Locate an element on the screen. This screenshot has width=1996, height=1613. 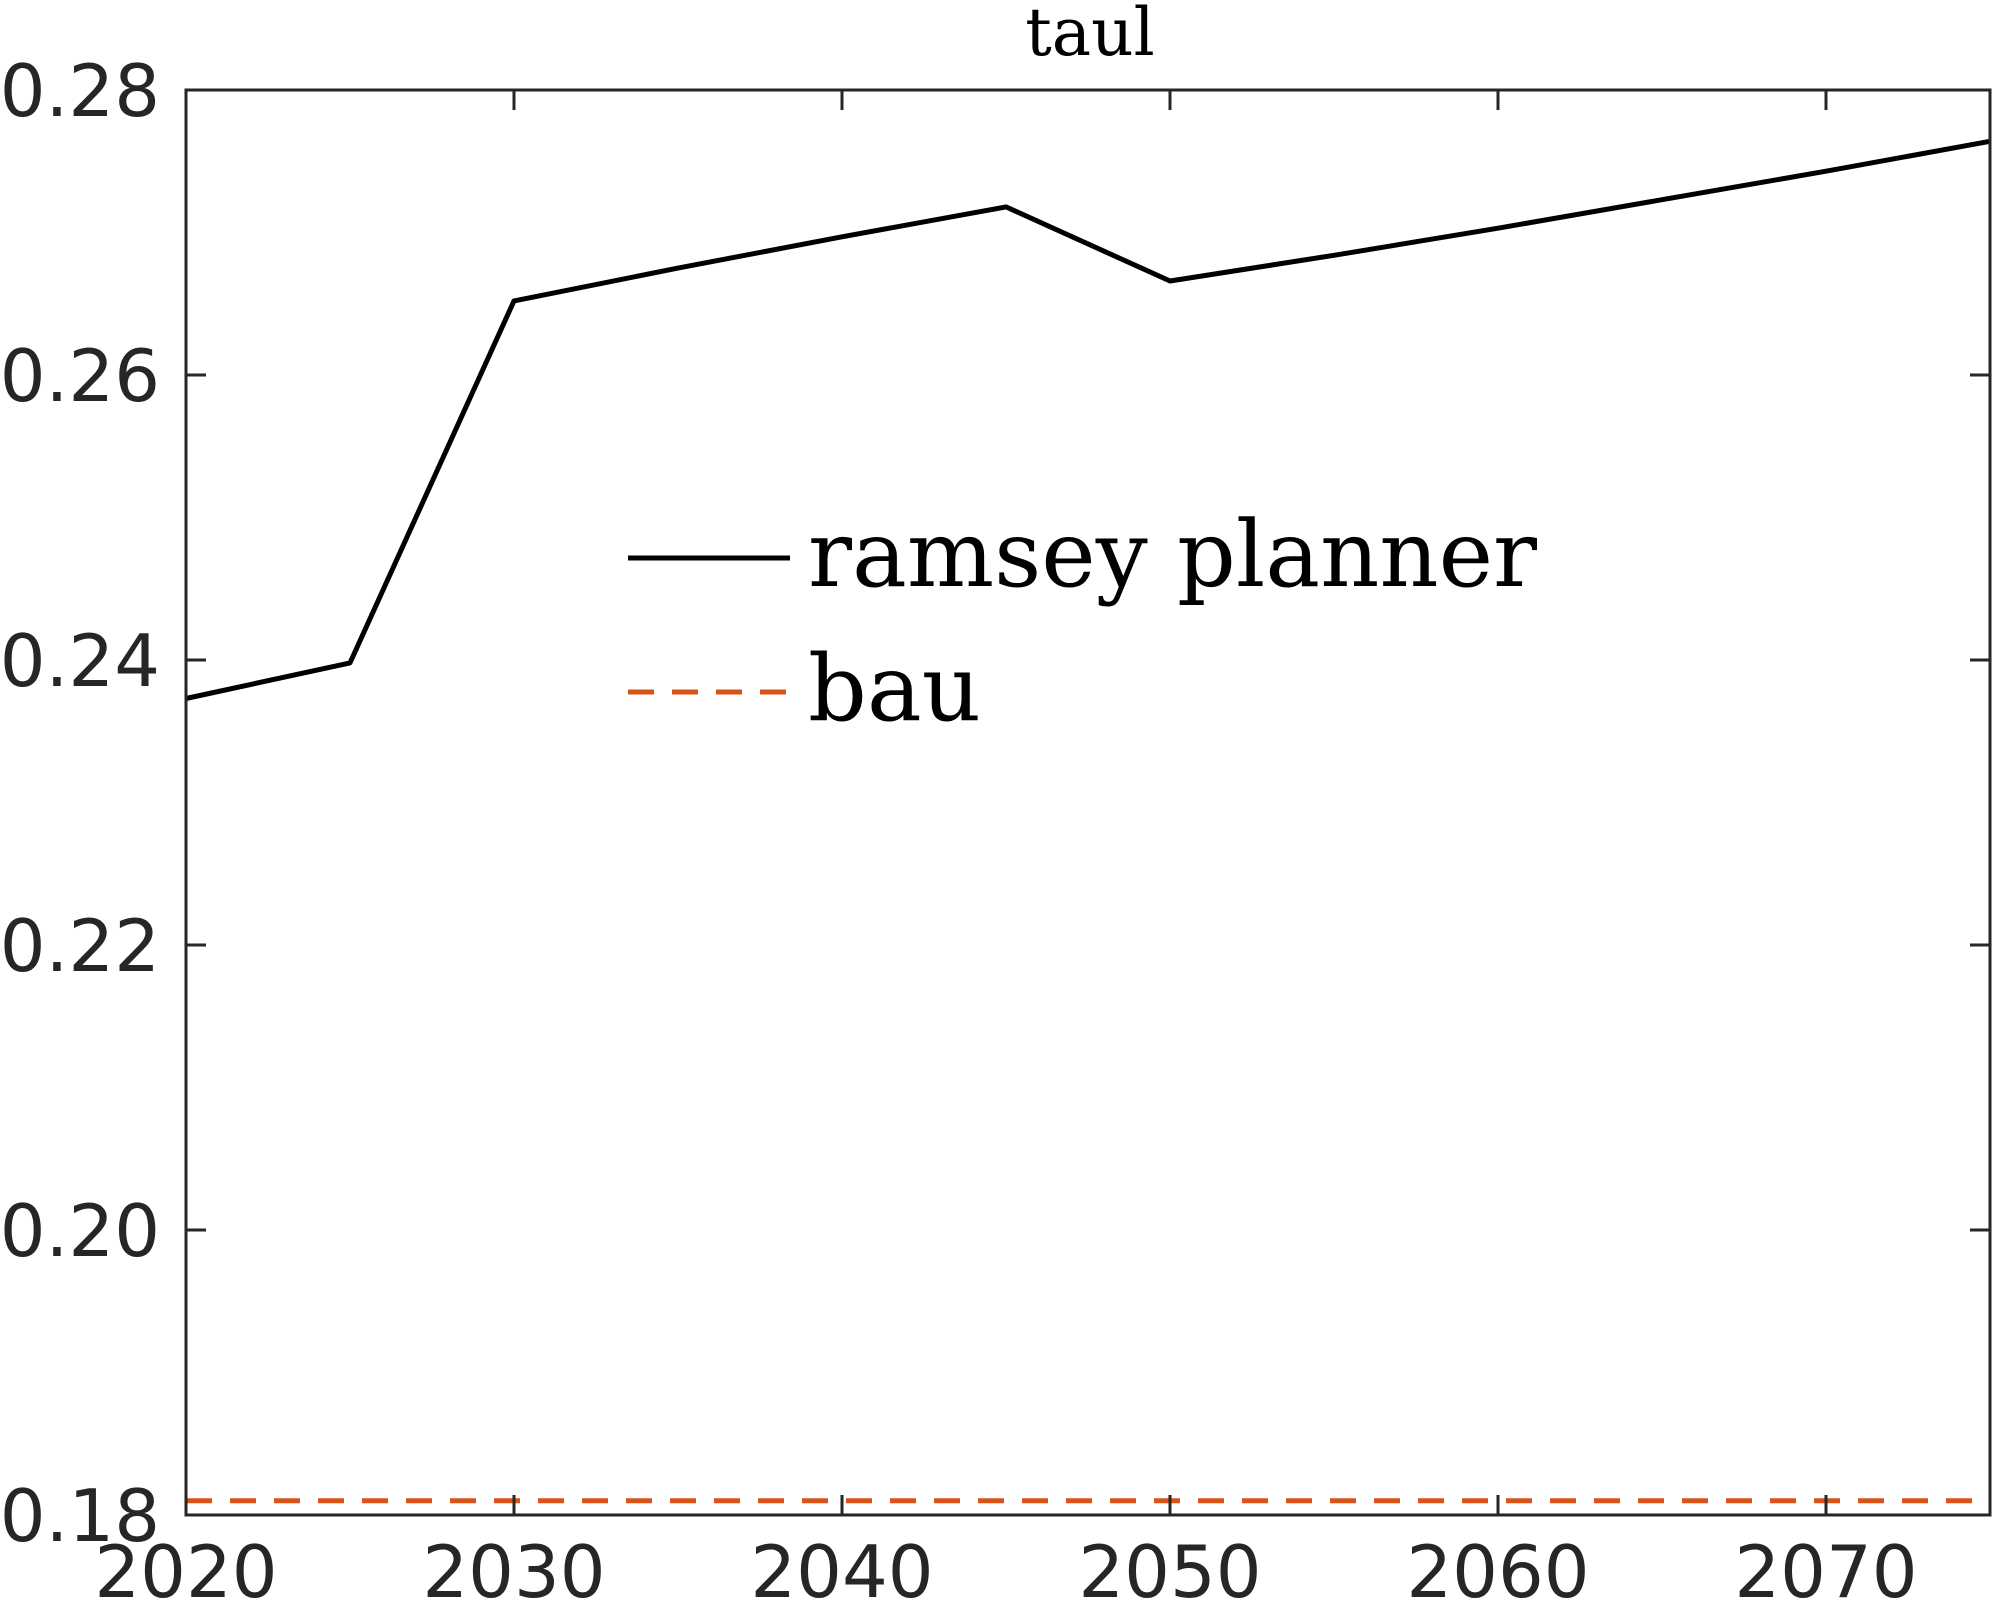
legend-label-ramsey-planner: ramsey planner is located at coordinates (1172, 554).